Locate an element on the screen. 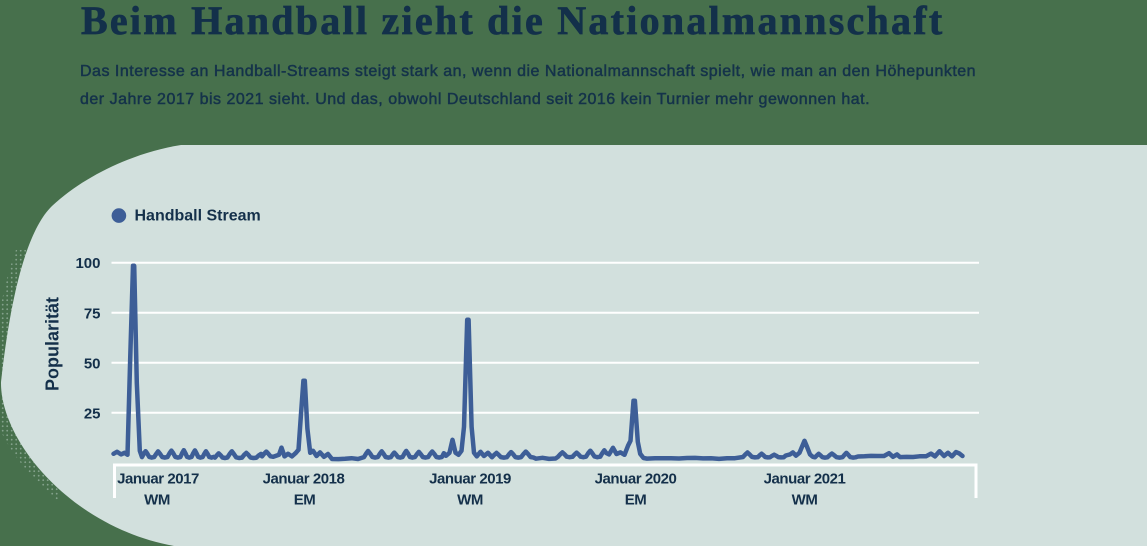  svg-text: 75 is located at coordinates (92, 313).